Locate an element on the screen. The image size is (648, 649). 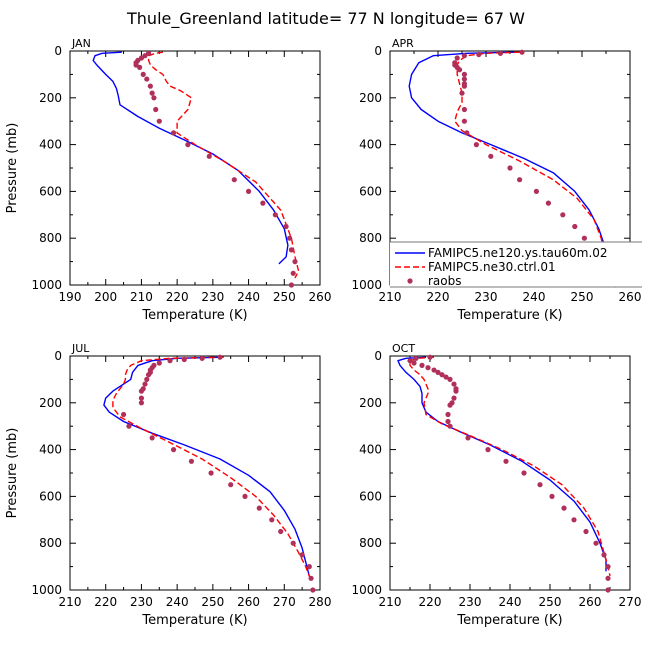
plot-frame-oct is located at coordinates (510, 473).